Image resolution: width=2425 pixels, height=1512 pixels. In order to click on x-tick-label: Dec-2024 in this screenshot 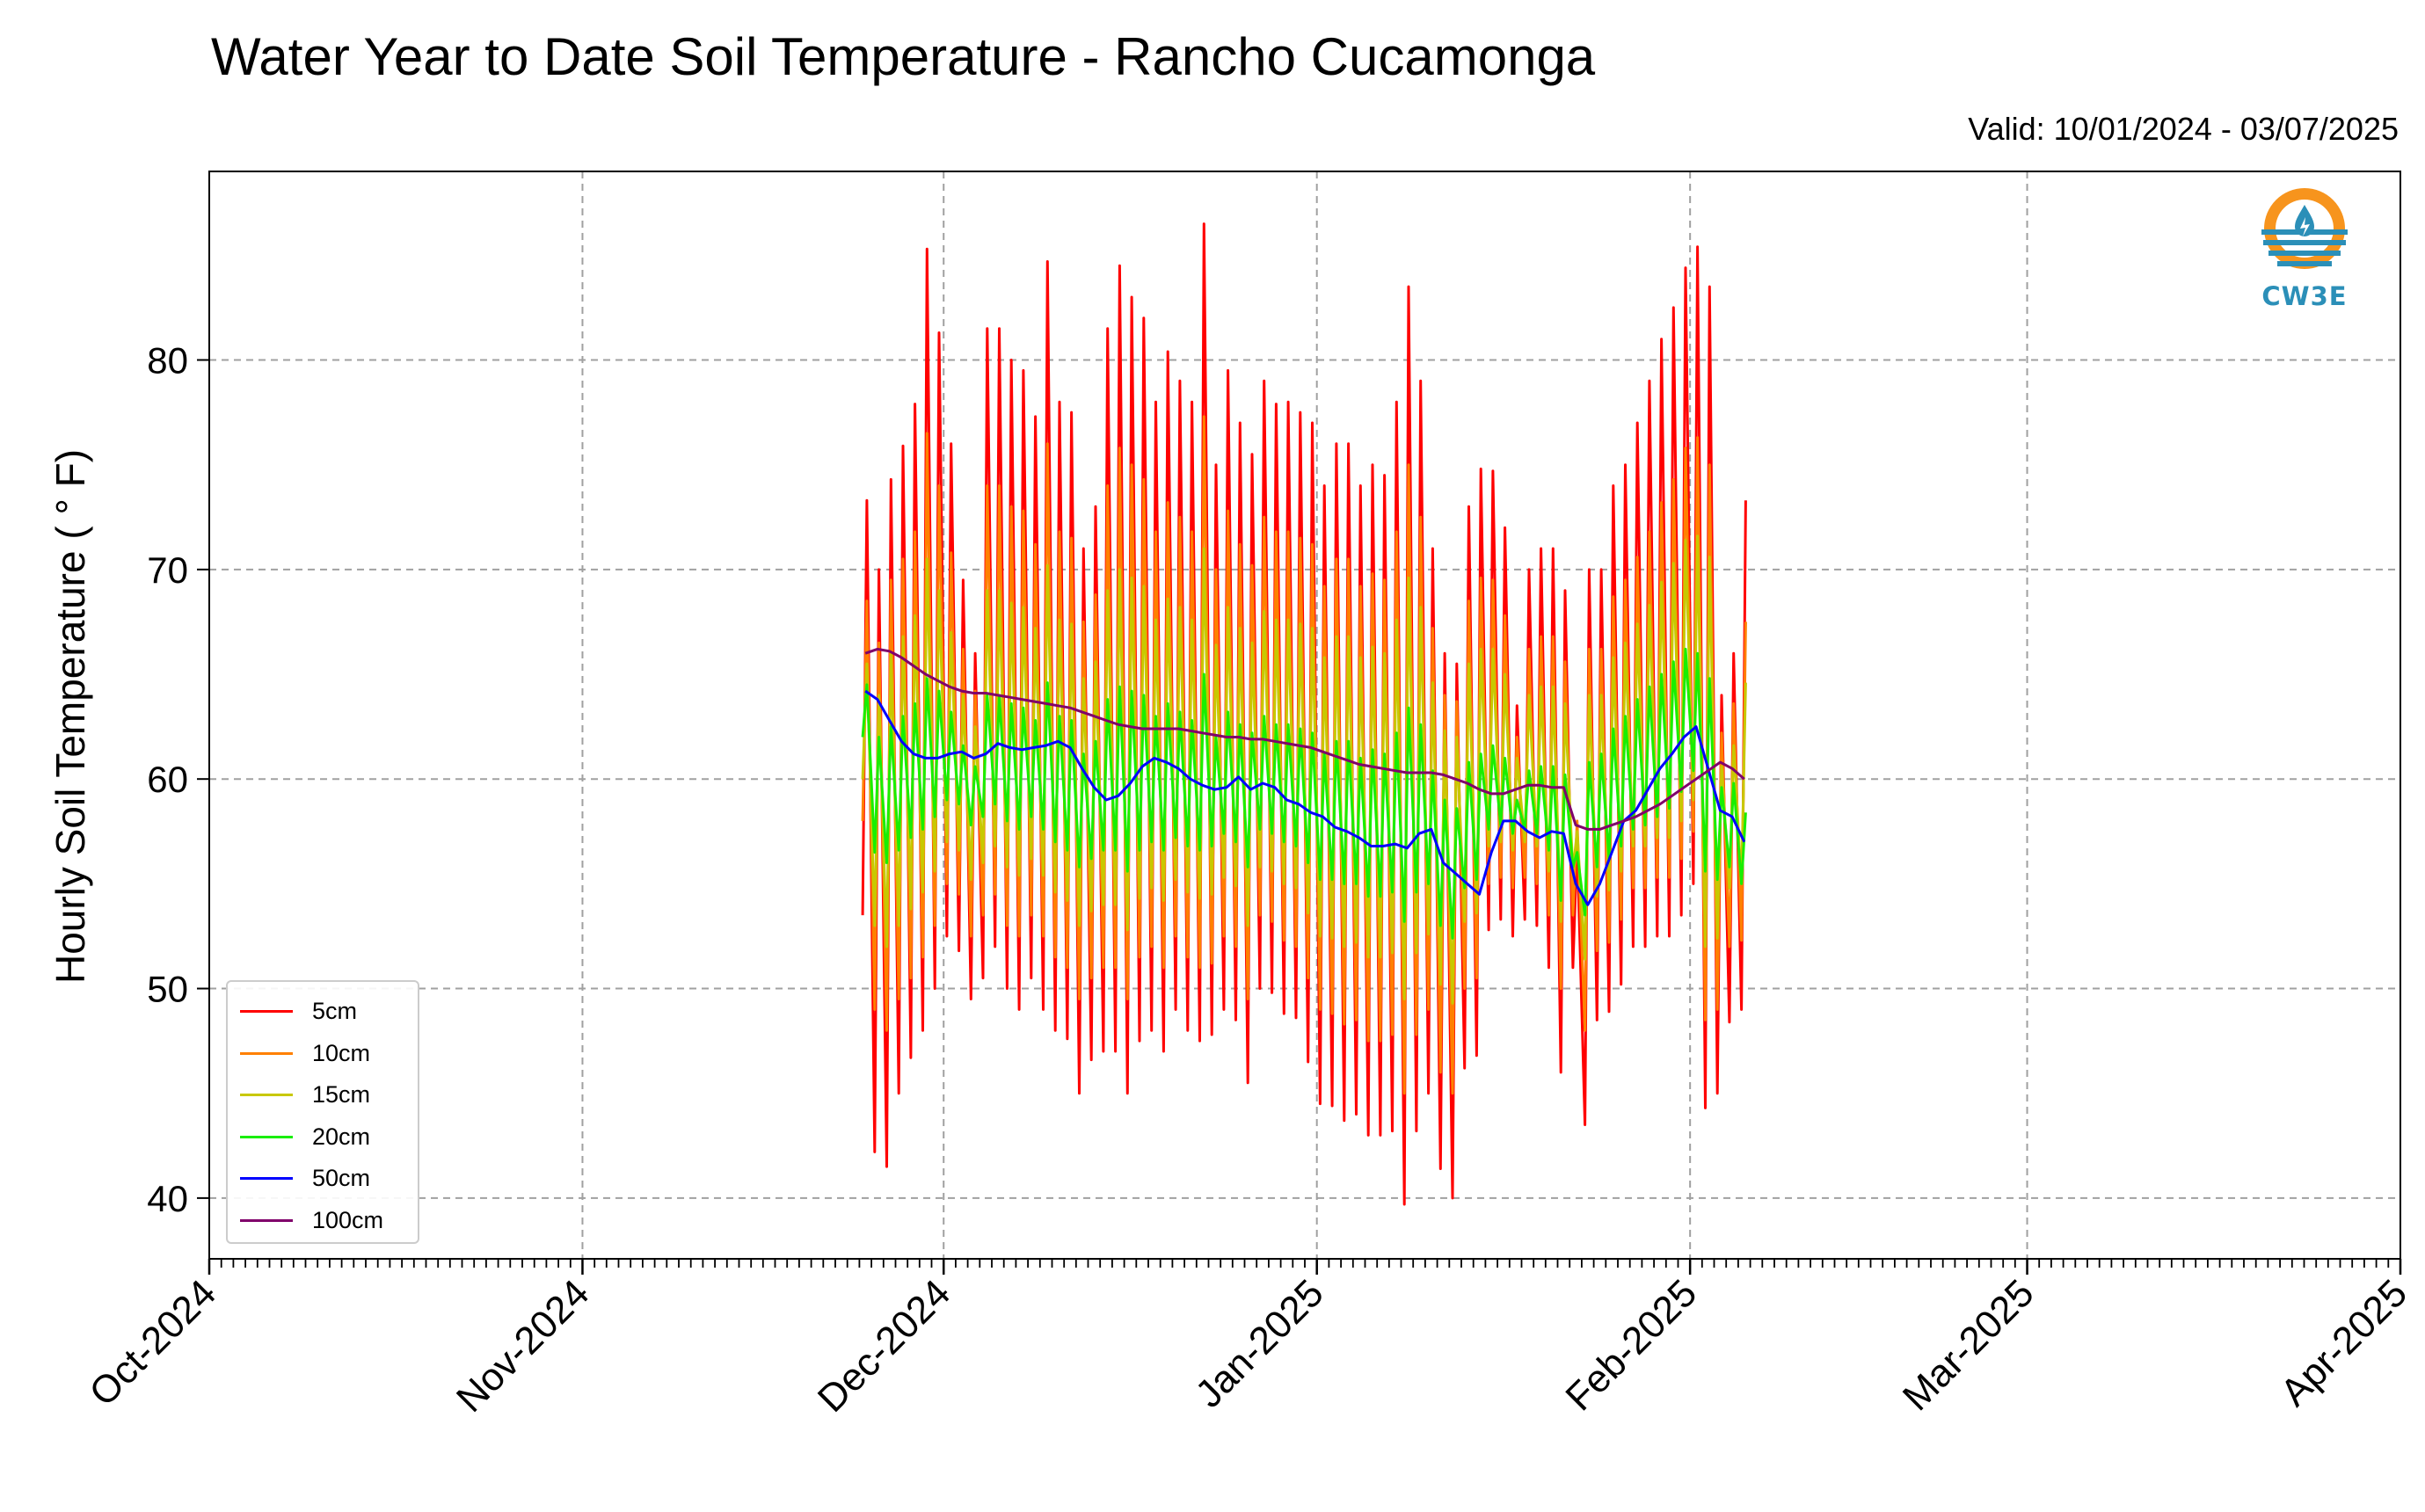, I will do `click(884, 1346)`.